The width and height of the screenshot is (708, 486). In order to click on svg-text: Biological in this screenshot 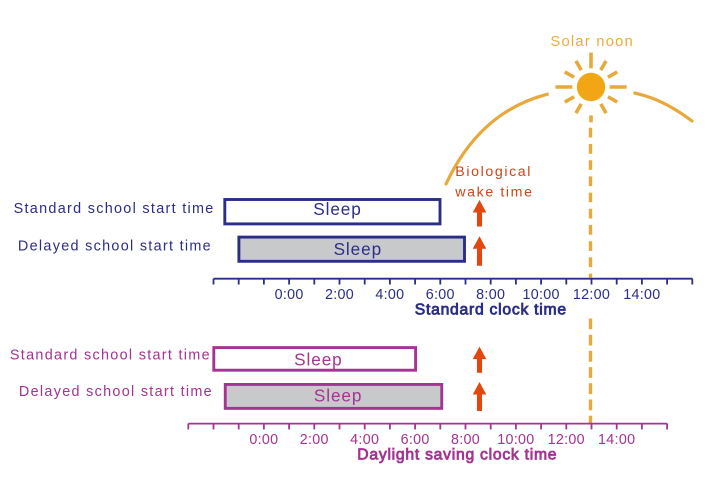, I will do `click(493, 172)`.